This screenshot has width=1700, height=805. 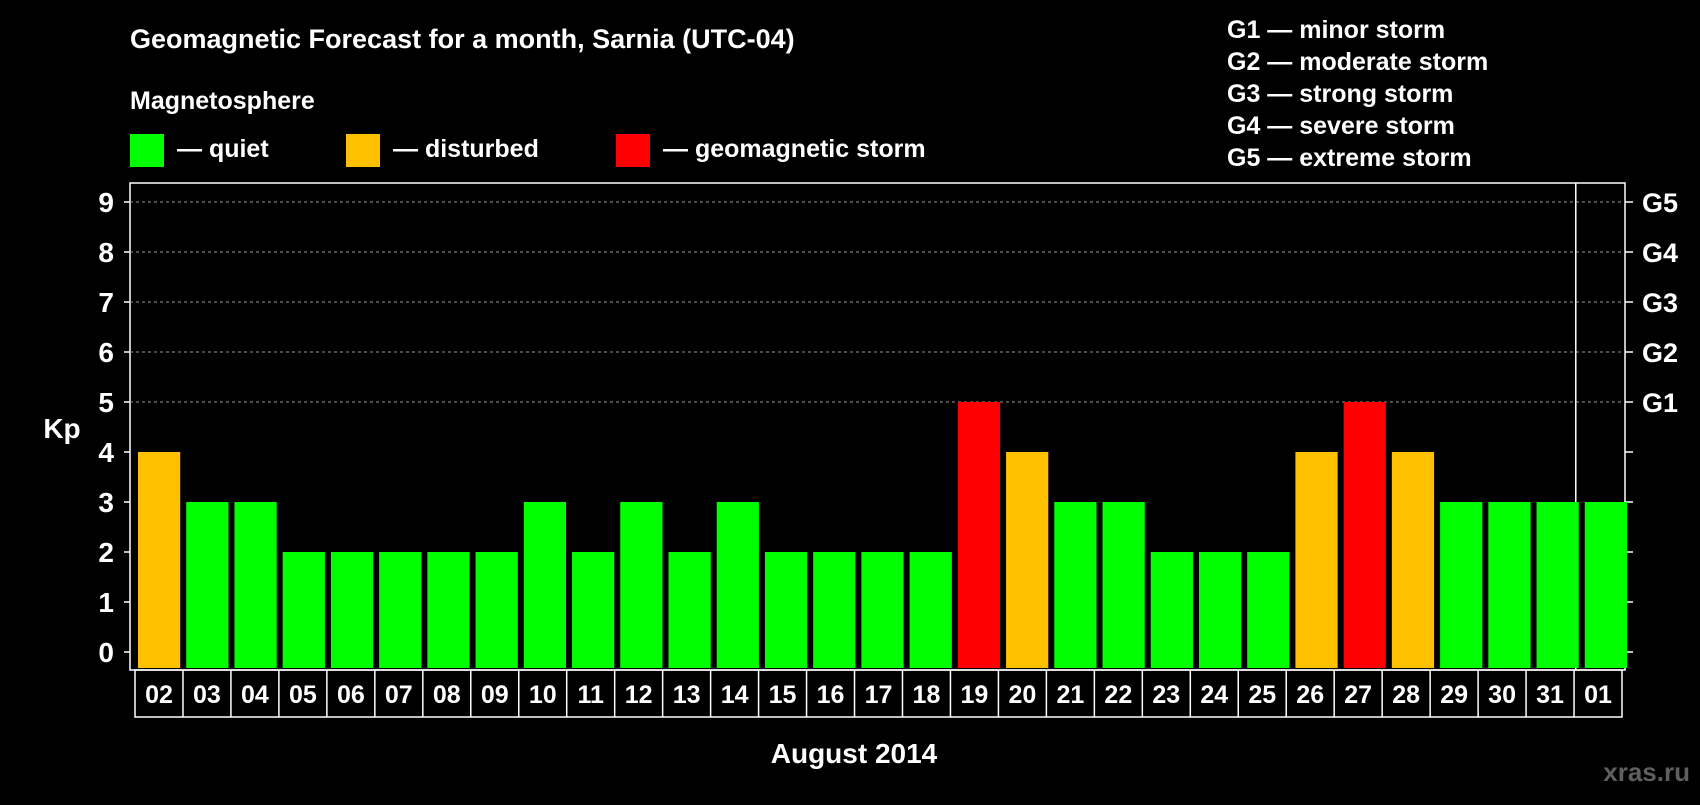 What do you see at coordinates (1341, 126) in the screenshot?
I see `storm-scale-item: G4 — severe storm` at bounding box center [1341, 126].